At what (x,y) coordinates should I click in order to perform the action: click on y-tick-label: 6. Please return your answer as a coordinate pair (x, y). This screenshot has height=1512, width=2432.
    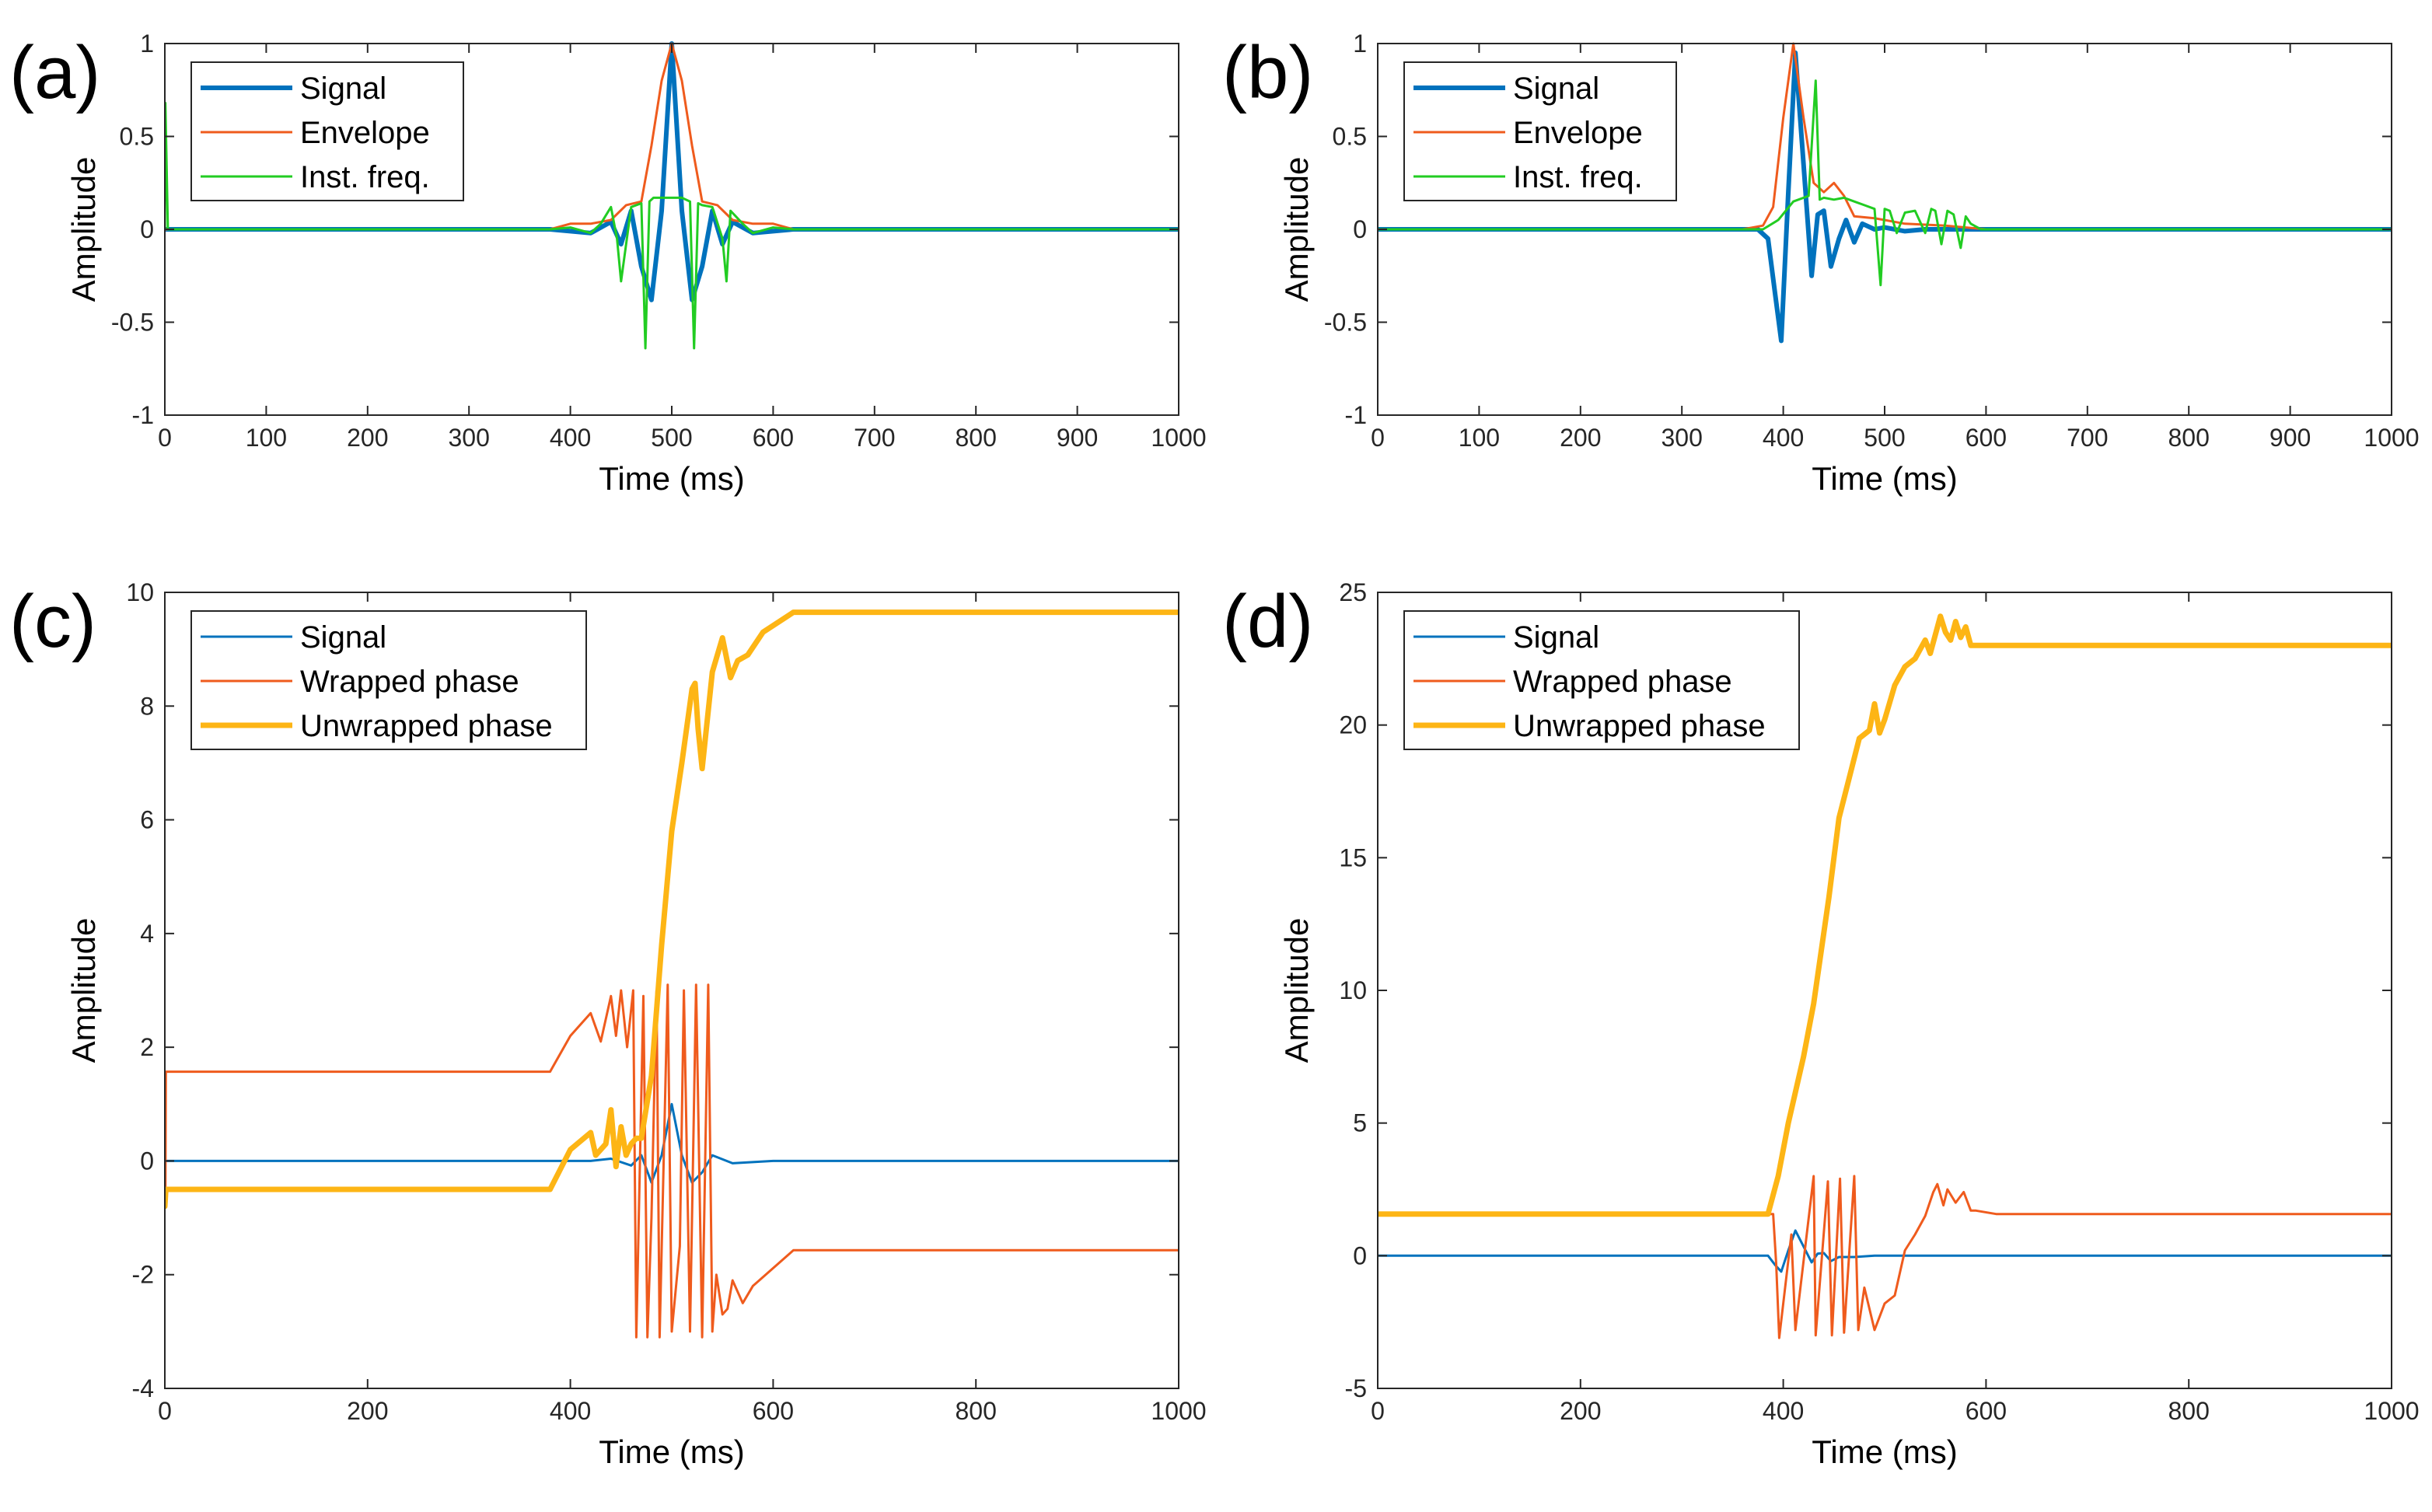
    Looking at the image, I should click on (147, 820).